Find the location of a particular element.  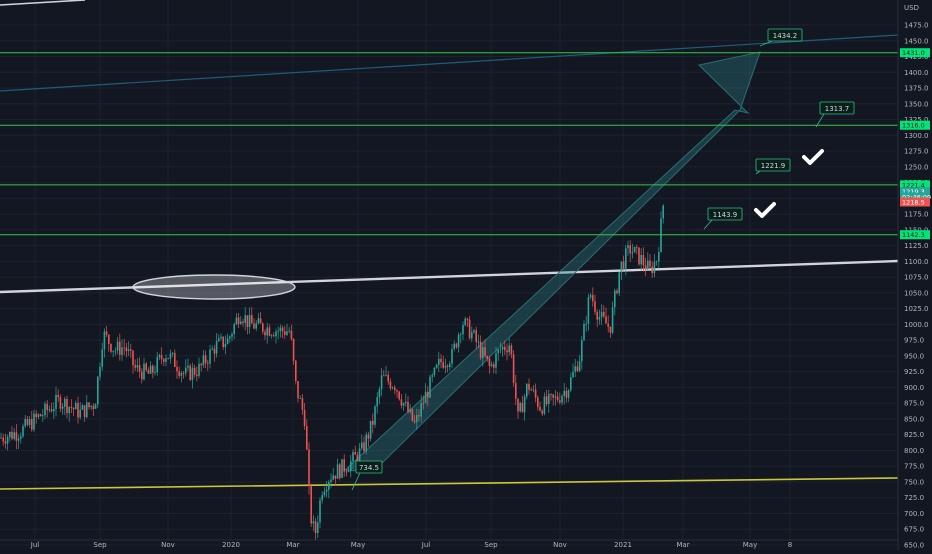

price-tag: 1219.3 is located at coordinates (915, 192).